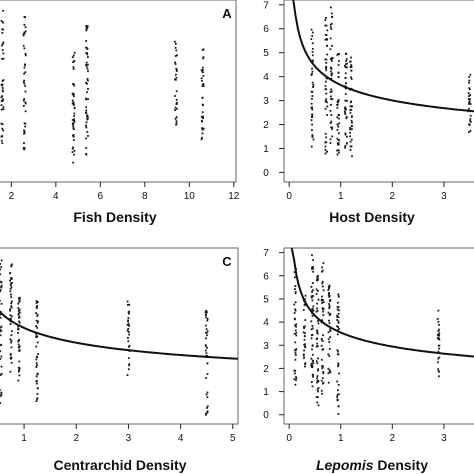 This screenshot has width=474, height=474. I want to click on y-tick-label: 3, so click(266, 101).